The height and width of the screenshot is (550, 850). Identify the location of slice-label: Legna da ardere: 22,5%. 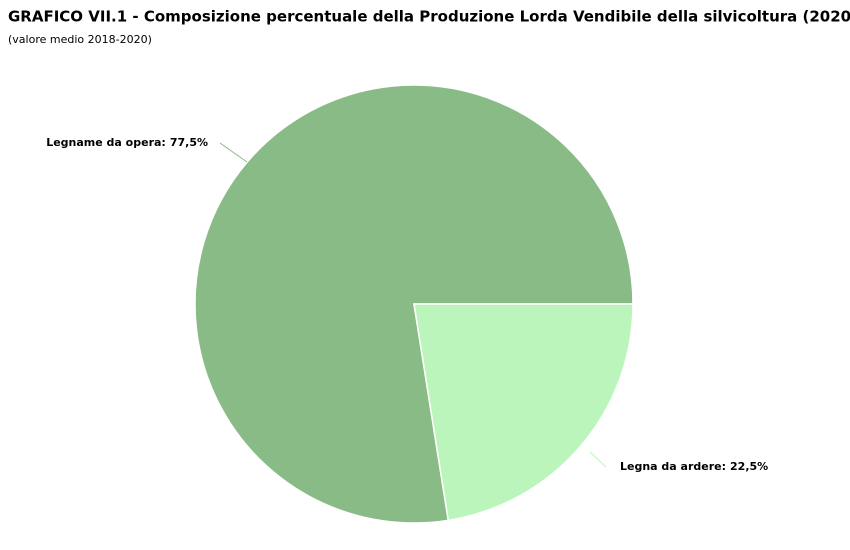
(694, 466).